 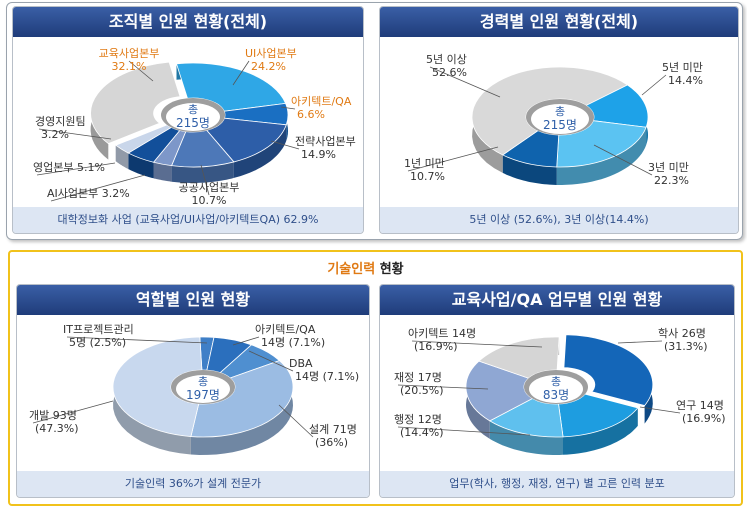 What do you see at coordinates (331, 442) in the screenshot?
I see `slice-label-value: (36%)` at bounding box center [331, 442].